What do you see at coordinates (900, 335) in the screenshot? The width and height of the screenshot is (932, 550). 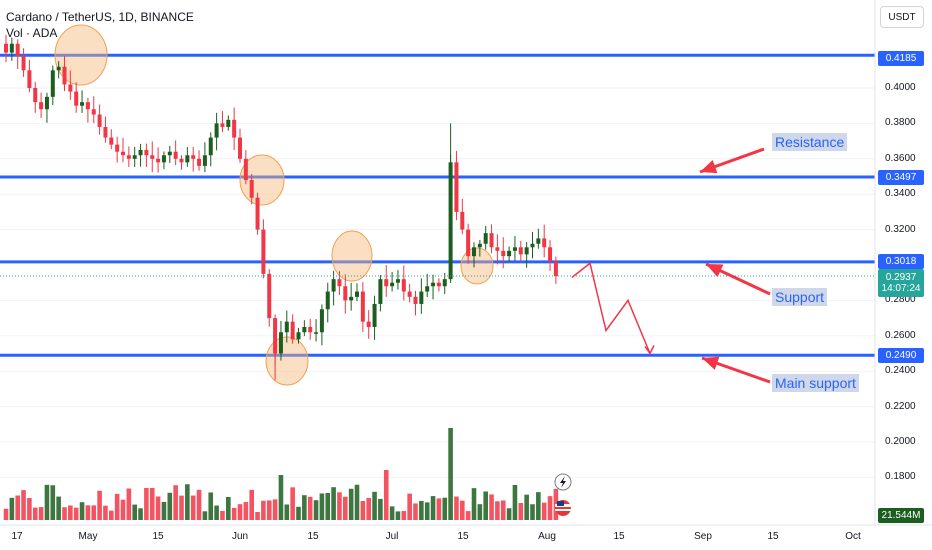 I see `price-tick-label: 0.2600` at bounding box center [900, 335].